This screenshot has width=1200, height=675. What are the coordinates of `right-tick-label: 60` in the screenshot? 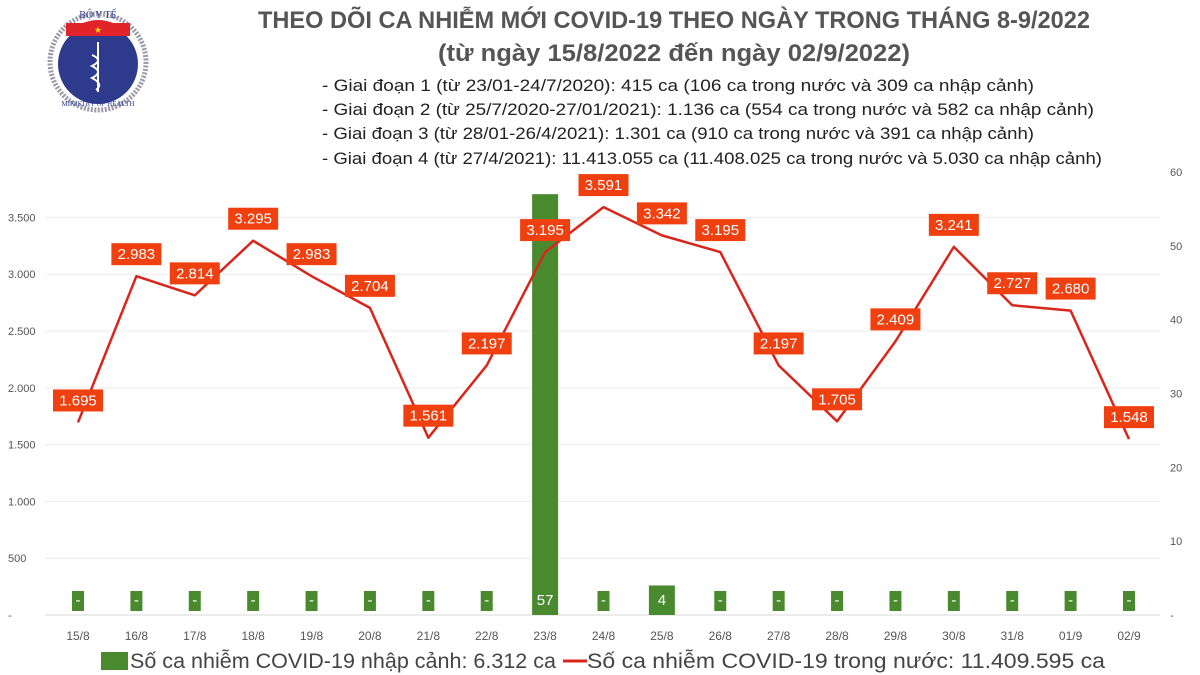 It's located at (1176, 173).